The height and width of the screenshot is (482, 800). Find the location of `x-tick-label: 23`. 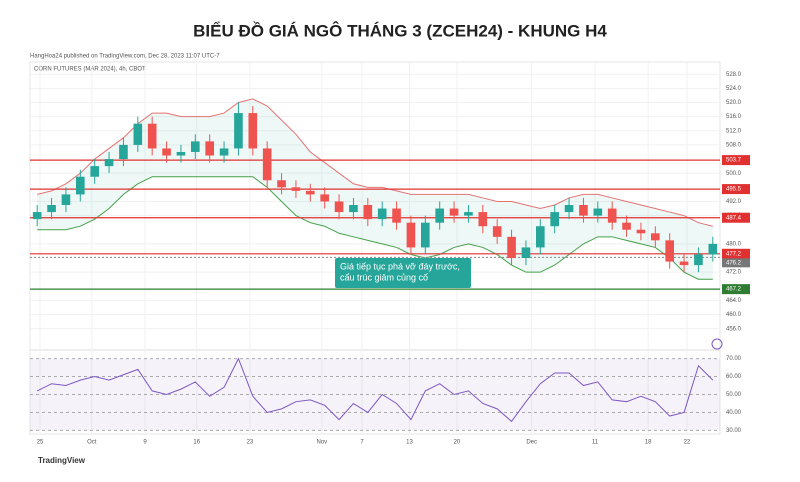

x-tick-label: 23 is located at coordinates (250, 443).